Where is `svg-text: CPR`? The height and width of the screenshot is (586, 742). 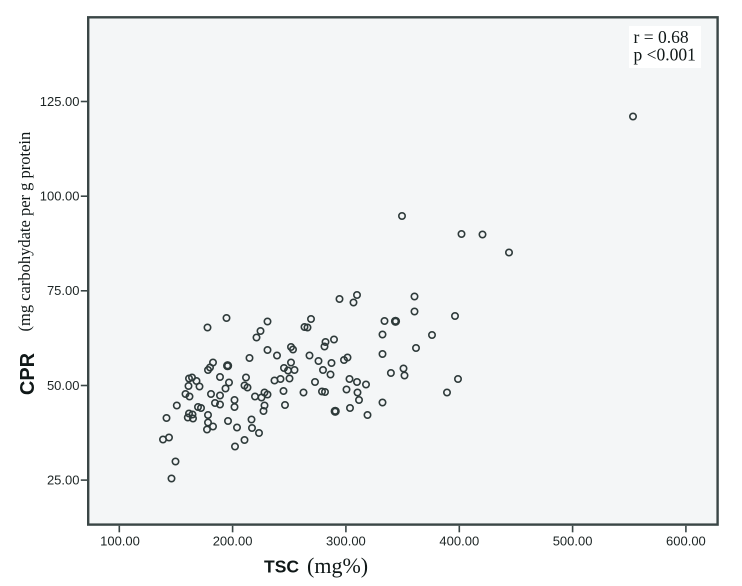
svg-text: CPR is located at coordinates (28, 373).